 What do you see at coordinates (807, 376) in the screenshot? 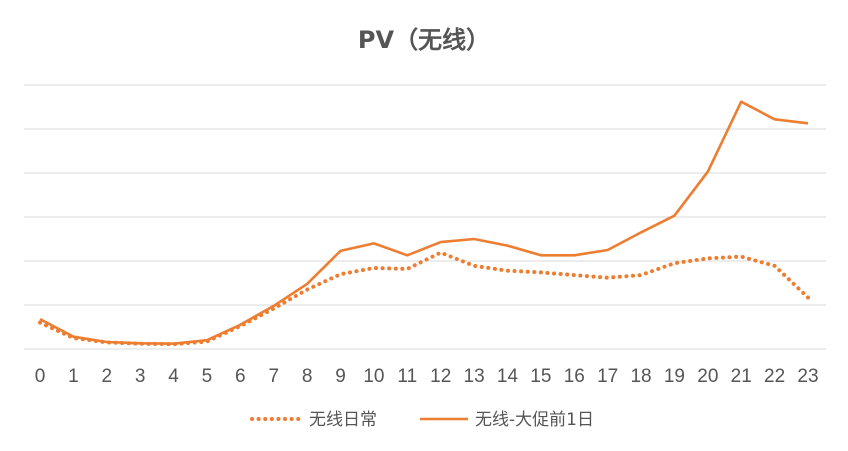
I see `x-tick-label: 23` at bounding box center [807, 376].